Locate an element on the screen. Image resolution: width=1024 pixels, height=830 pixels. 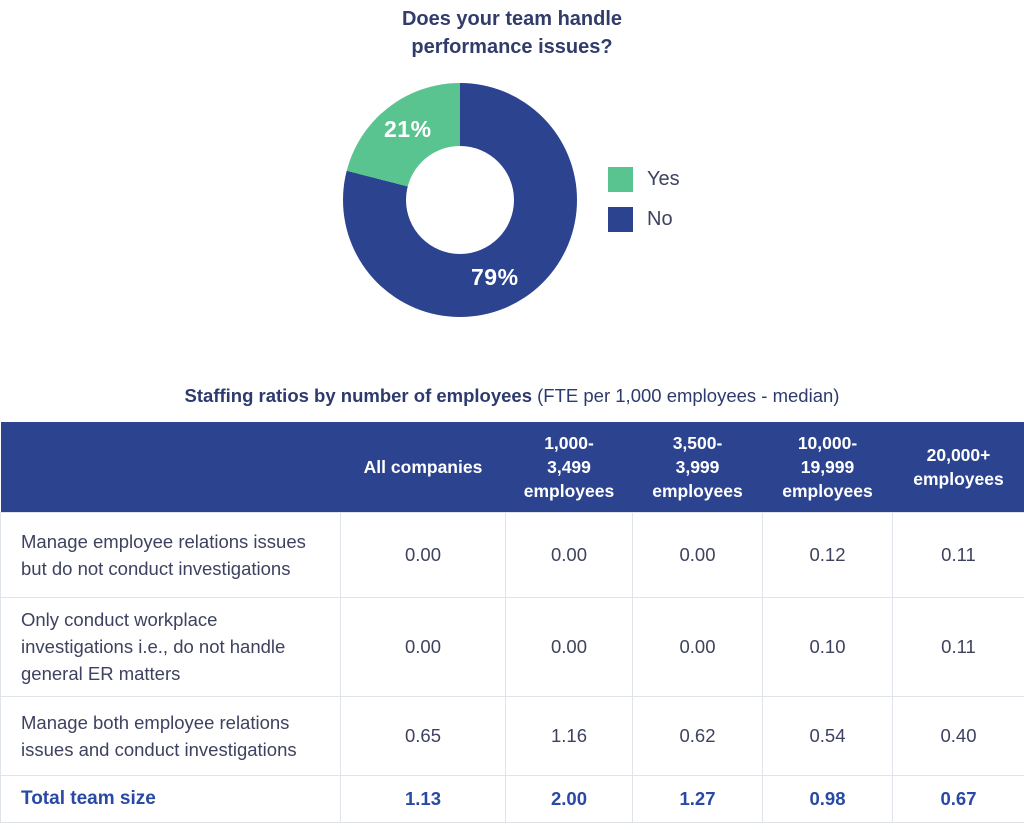
value-cell: 0.10 is located at coordinates (827, 646).